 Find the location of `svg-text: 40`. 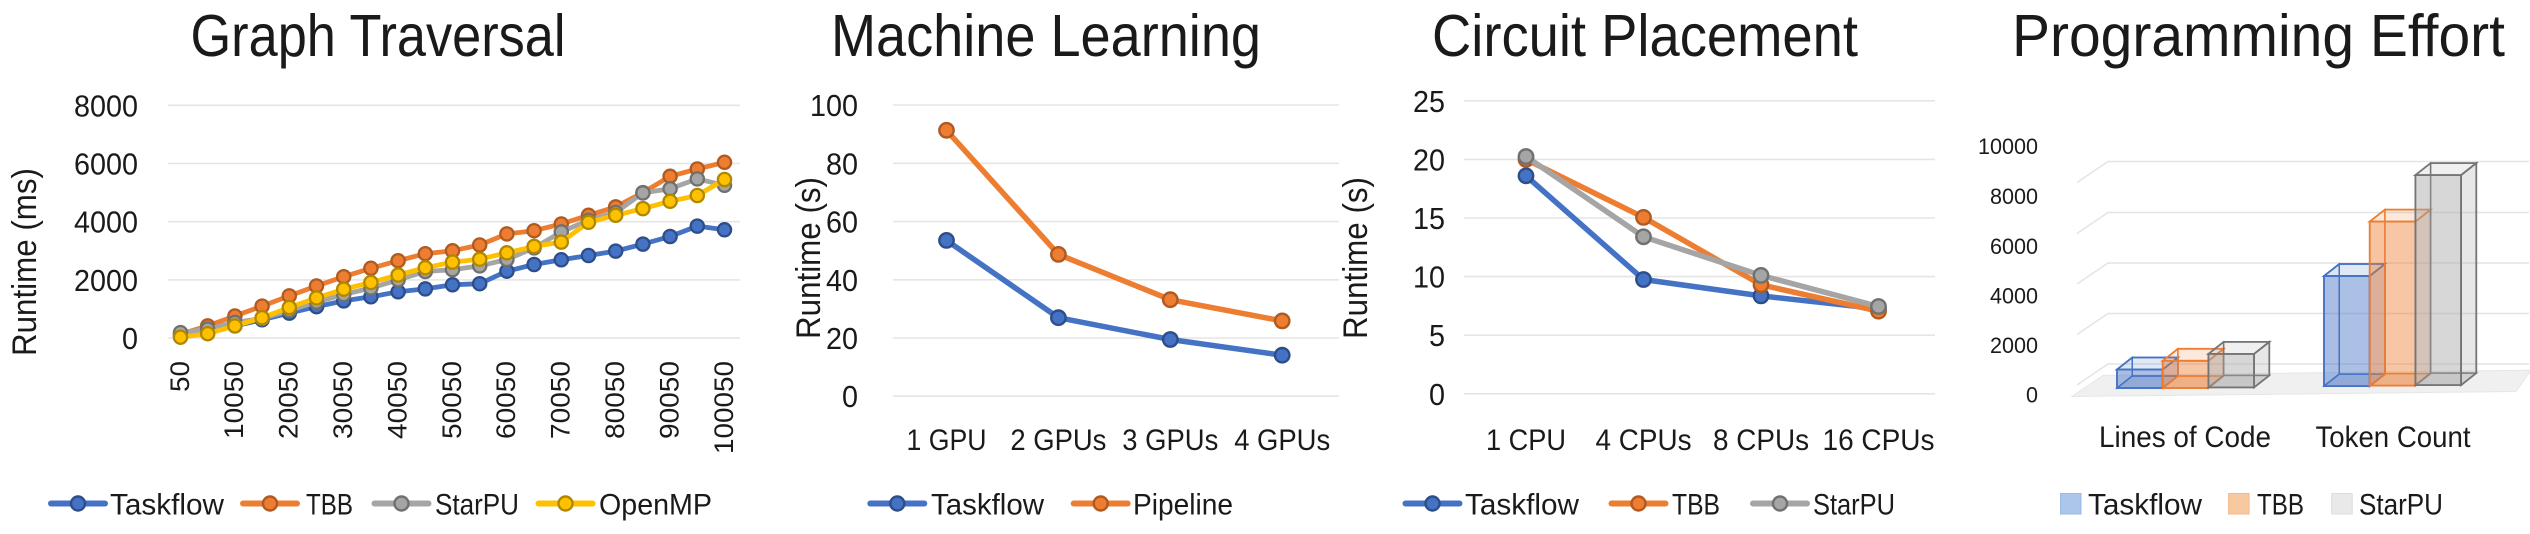

svg-text: 40 is located at coordinates (842, 280).